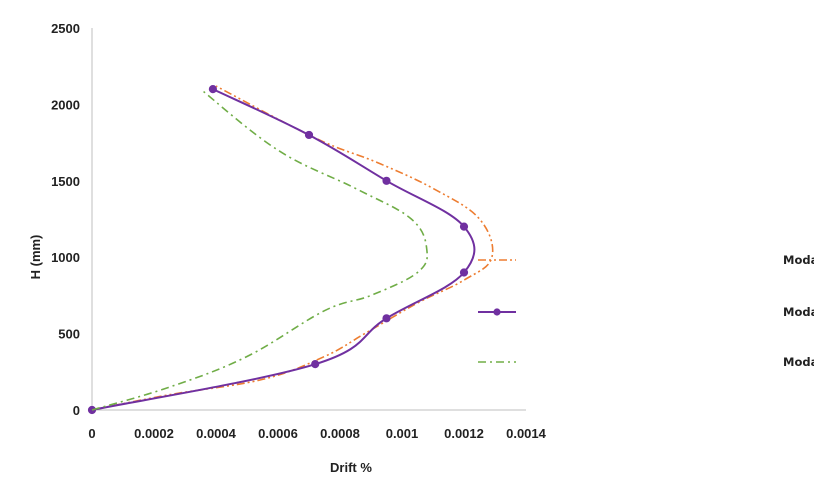  I want to click on y-tick-label: 1000, so click(65, 257).